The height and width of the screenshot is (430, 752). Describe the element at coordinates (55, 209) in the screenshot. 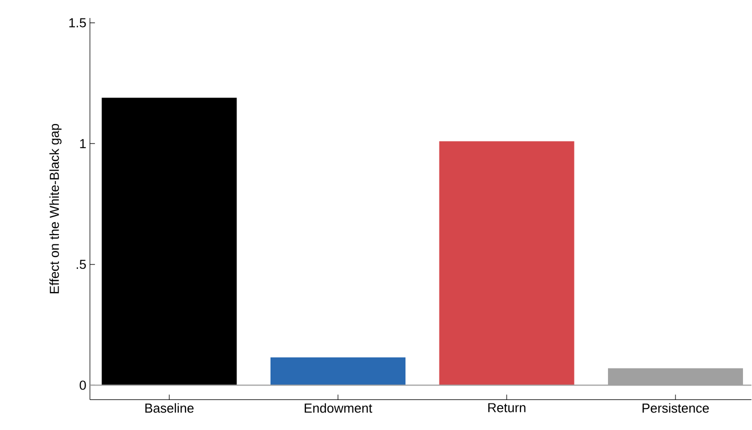

I see `y-axis-title: Effect on the White-Black gap` at that location.